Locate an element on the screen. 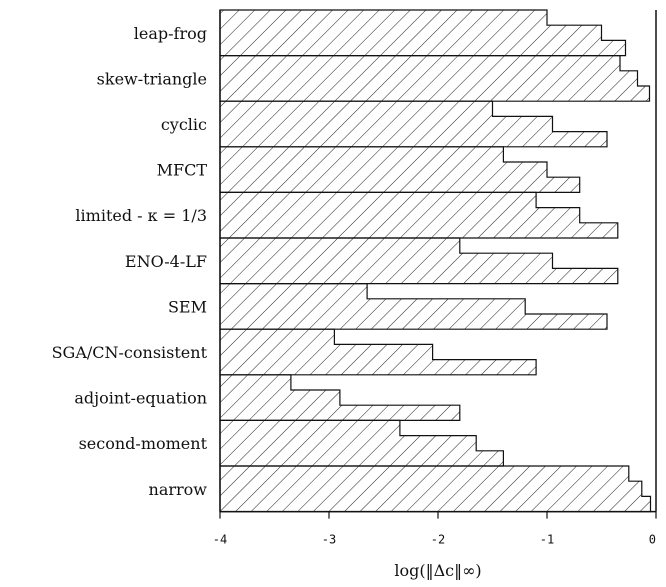  category-label: MFCT is located at coordinates (182, 170).